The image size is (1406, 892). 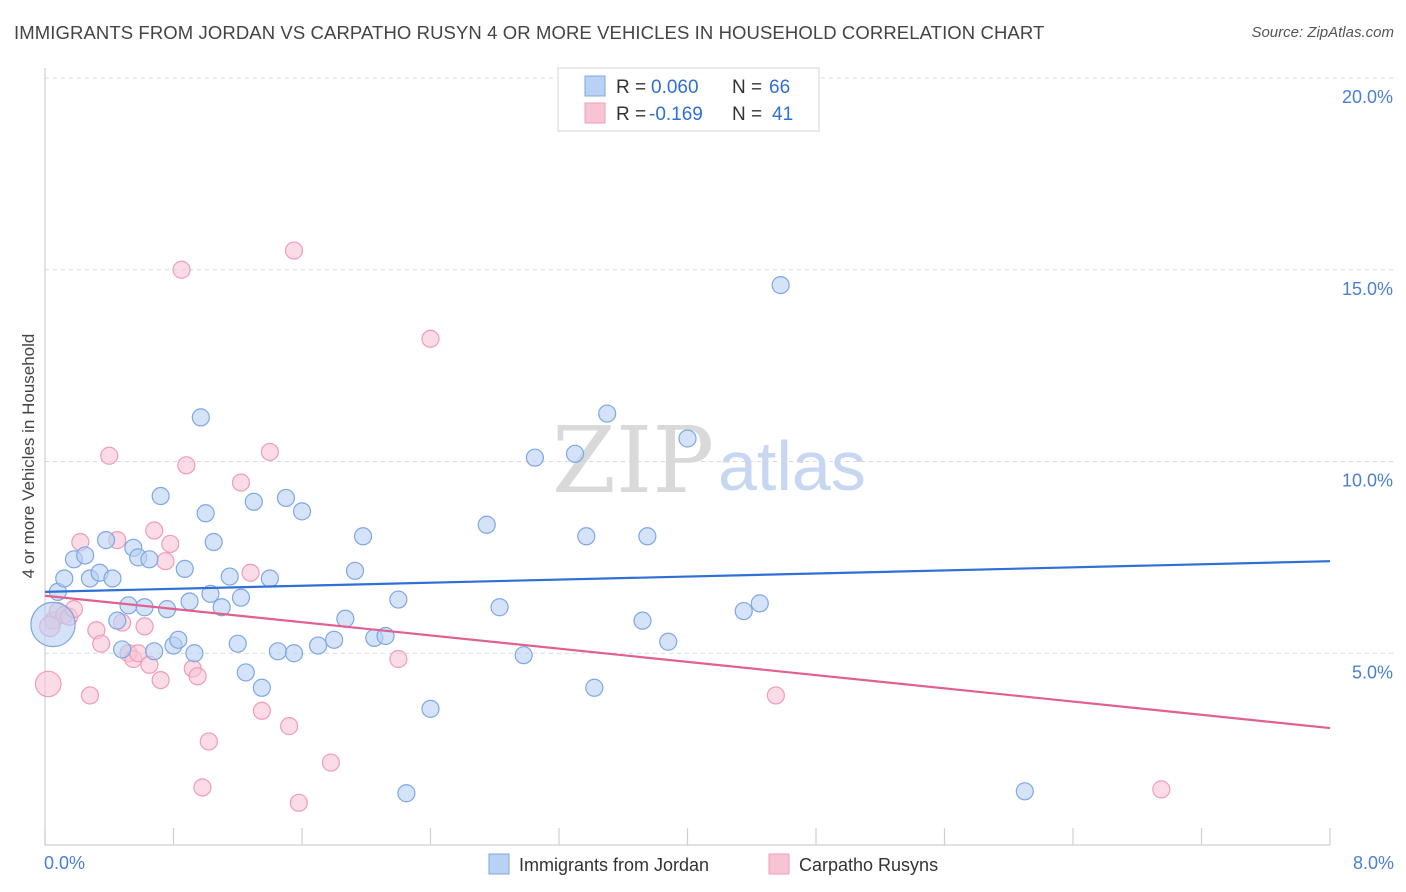 I want to click on watermark: ZIP atlas, so click(x=709, y=460).